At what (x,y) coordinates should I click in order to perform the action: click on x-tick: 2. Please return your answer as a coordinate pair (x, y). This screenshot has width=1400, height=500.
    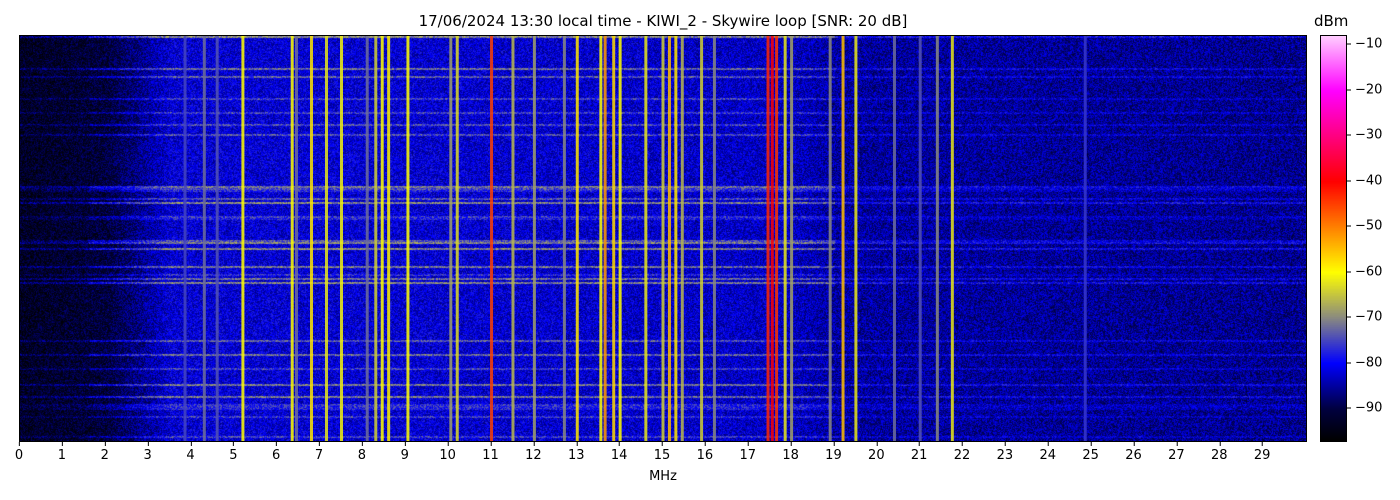
    Looking at the image, I should click on (105, 452).